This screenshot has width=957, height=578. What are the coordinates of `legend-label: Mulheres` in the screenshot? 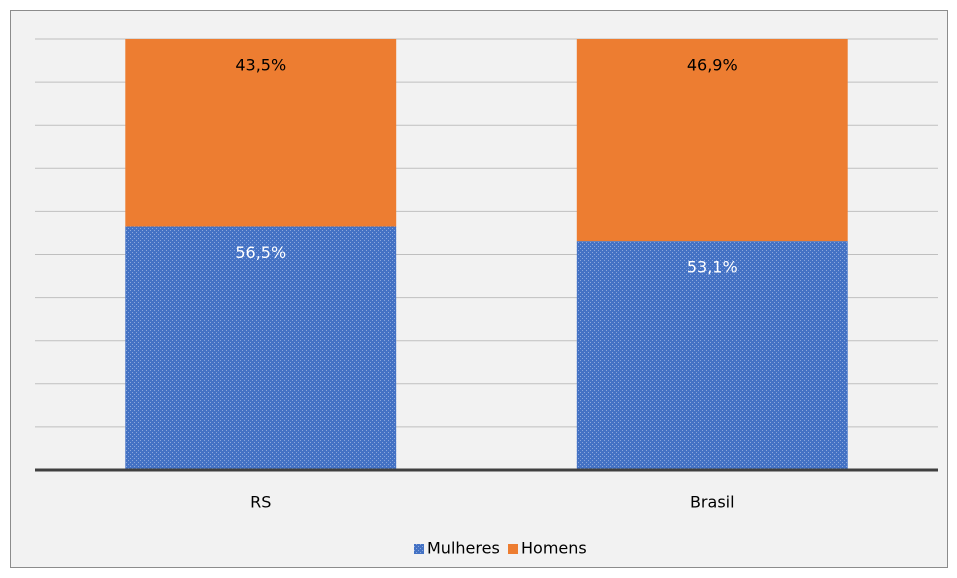 It's located at (463, 548).